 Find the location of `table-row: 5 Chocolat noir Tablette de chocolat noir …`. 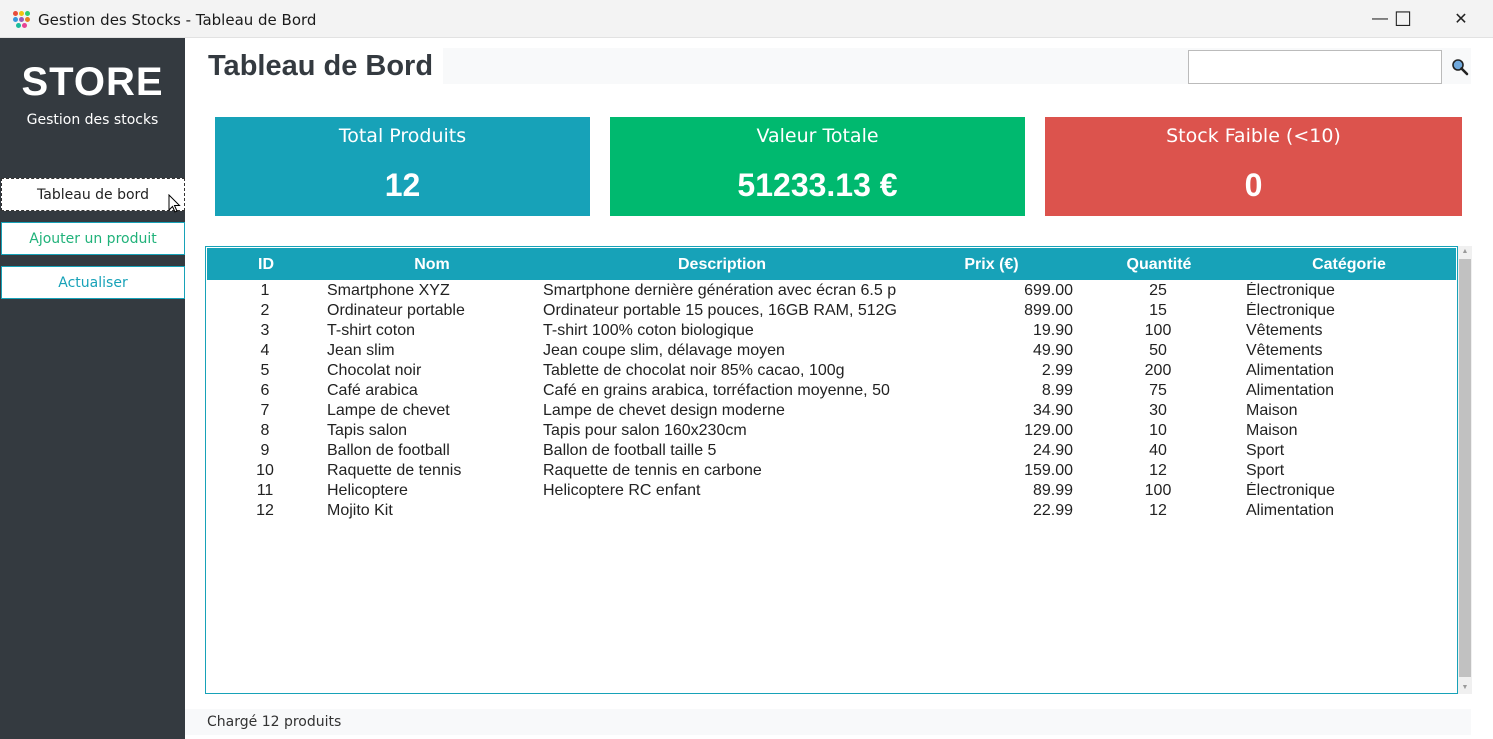

table-row: 5 Chocolat noir Tablette de chocolat noir … is located at coordinates (831, 371).